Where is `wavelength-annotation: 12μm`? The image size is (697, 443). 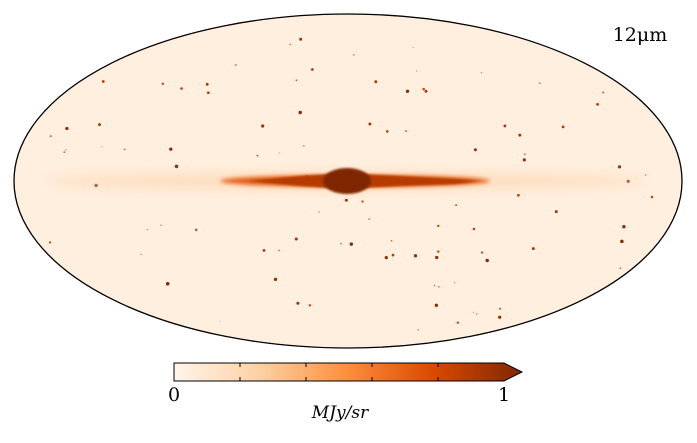
wavelength-annotation: 12μm is located at coordinates (640, 35).